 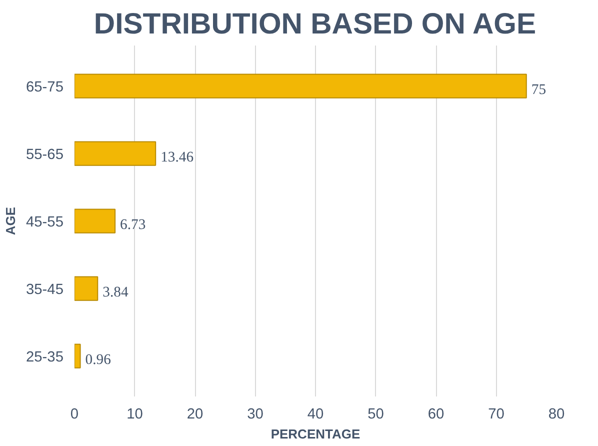 I want to click on y-axis-title: AGE, so click(x=10, y=221).